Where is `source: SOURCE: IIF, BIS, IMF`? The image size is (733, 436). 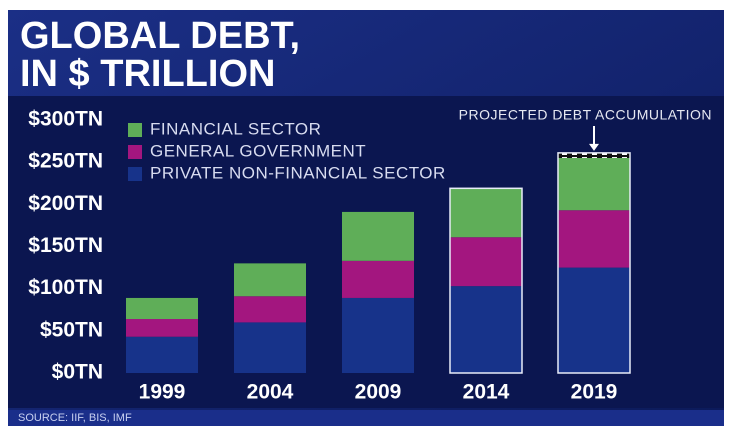
source: SOURCE: IIF, BIS, IMF is located at coordinates (75, 418).